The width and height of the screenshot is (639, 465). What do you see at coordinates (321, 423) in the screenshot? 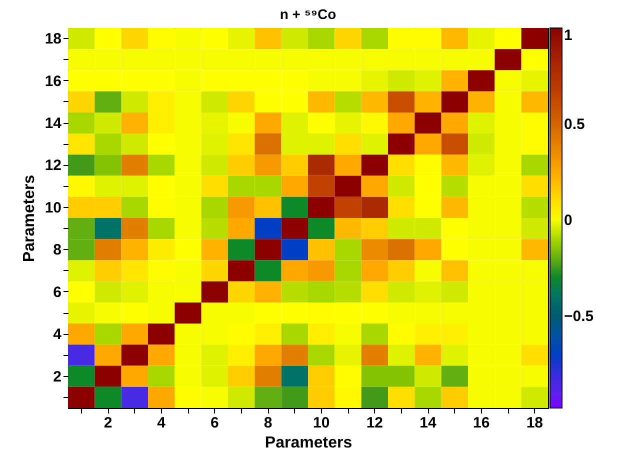
I see `x-tick-label: 10` at bounding box center [321, 423].